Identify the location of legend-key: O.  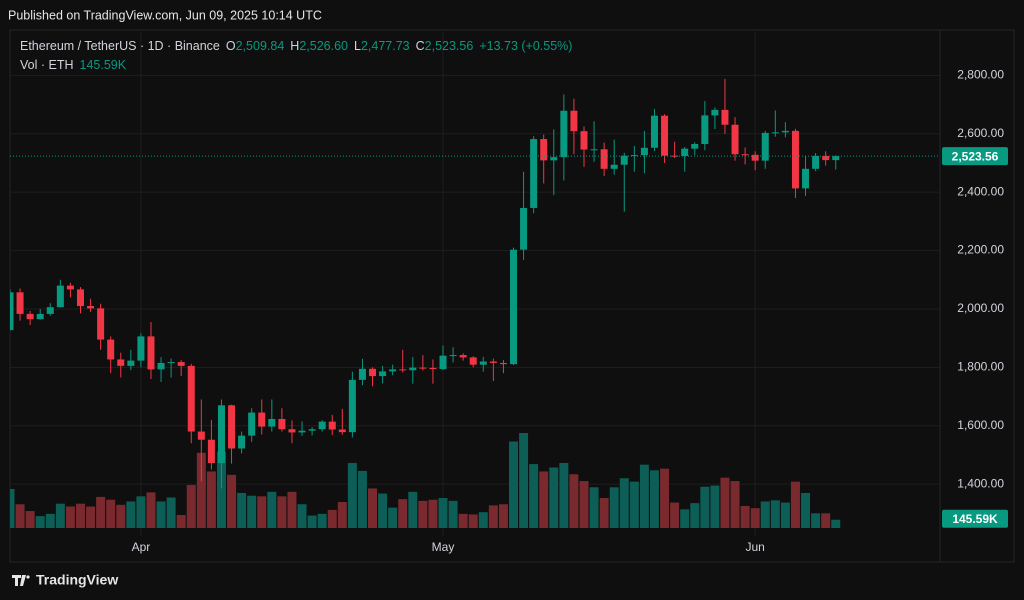
(231, 46).